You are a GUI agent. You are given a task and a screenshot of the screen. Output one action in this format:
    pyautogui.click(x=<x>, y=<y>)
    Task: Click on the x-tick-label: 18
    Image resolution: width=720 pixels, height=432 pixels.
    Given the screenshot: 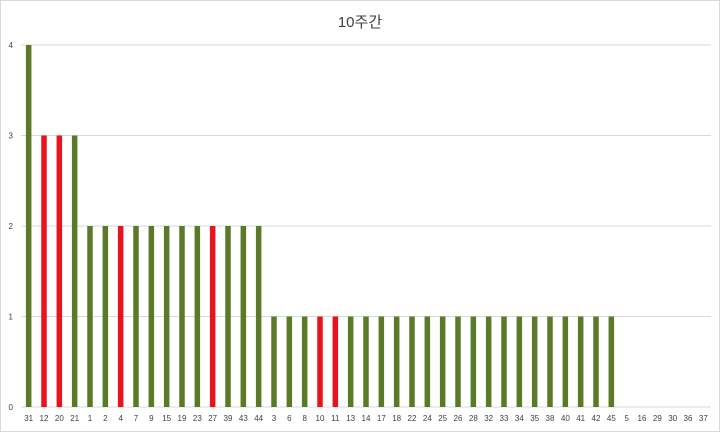 What is the action you would take?
    pyautogui.click(x=396, y=418)
    